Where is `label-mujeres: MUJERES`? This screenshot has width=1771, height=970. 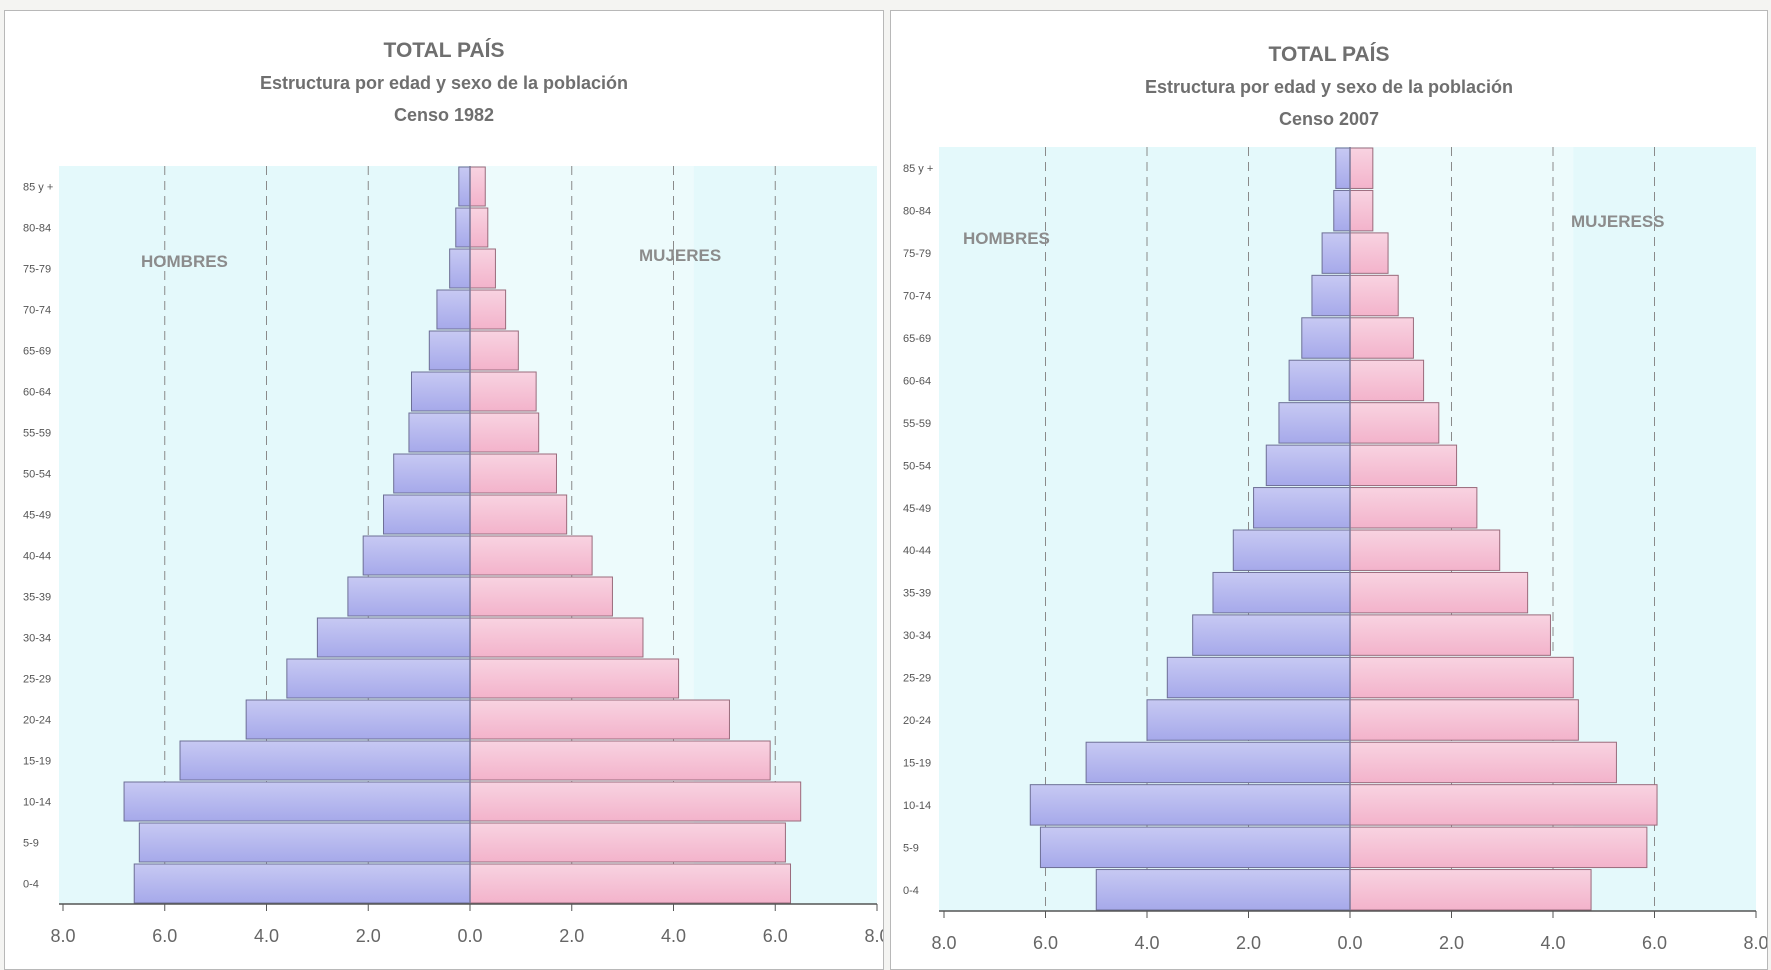 label-mujeres: MUJERES is located at coordinates (680, 255).